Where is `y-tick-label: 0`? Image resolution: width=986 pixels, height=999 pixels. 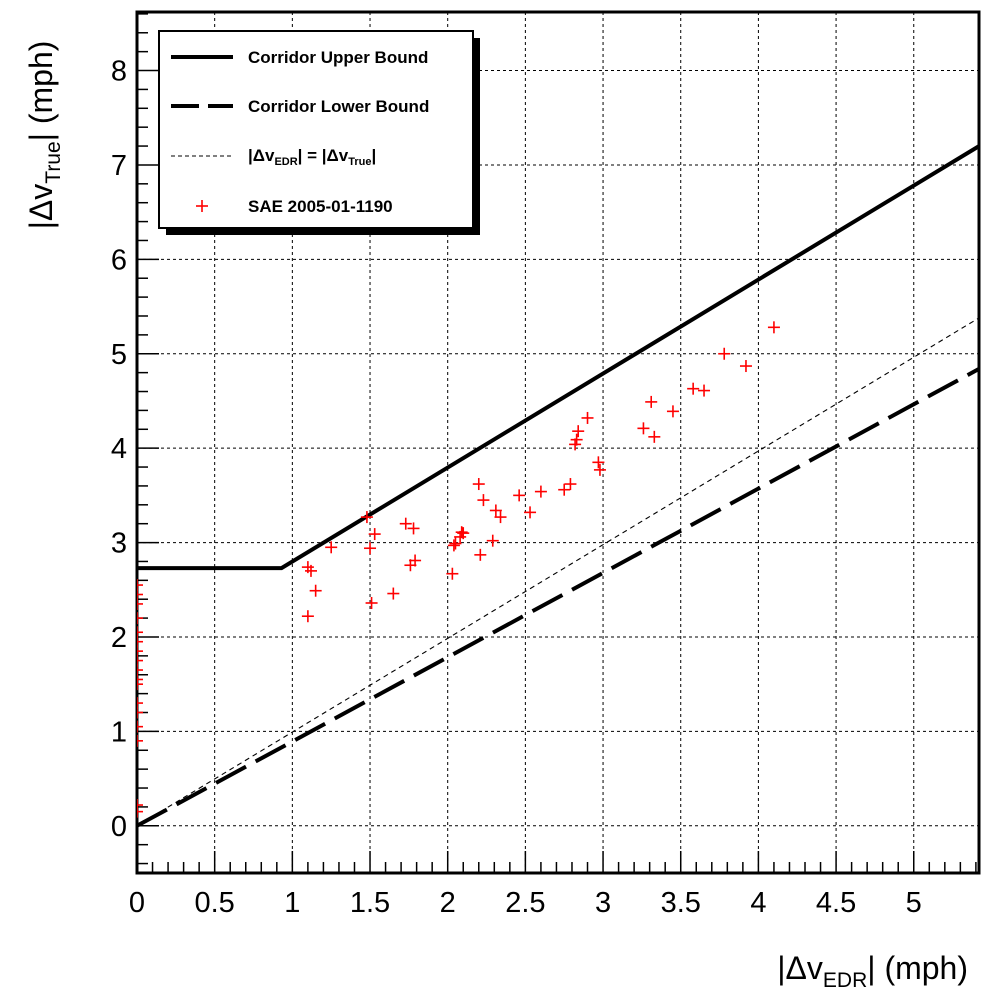
y-tick-label: 0 is located at coordinates (119, 827).